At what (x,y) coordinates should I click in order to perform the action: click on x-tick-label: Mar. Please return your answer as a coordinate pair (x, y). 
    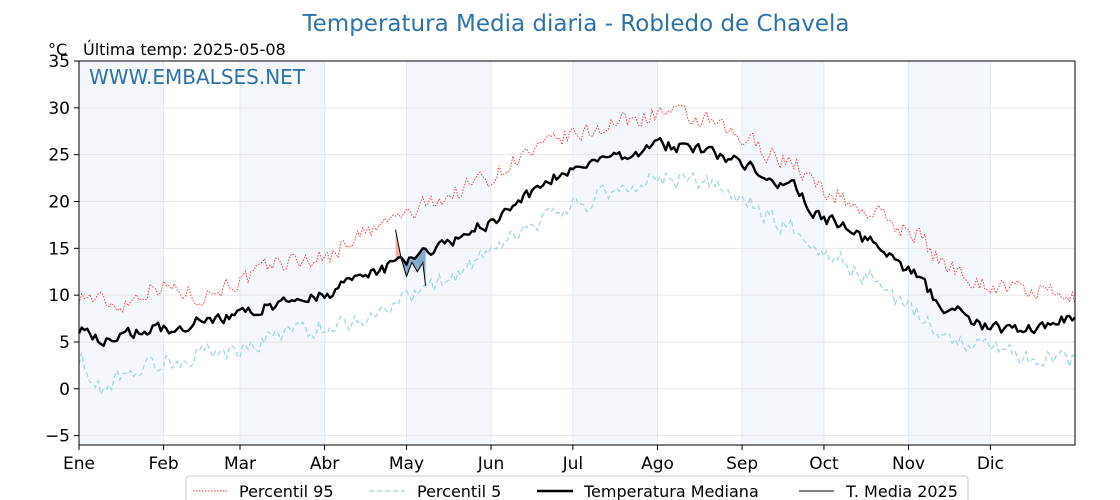
    Looking at the image, I should click on (240, 464).